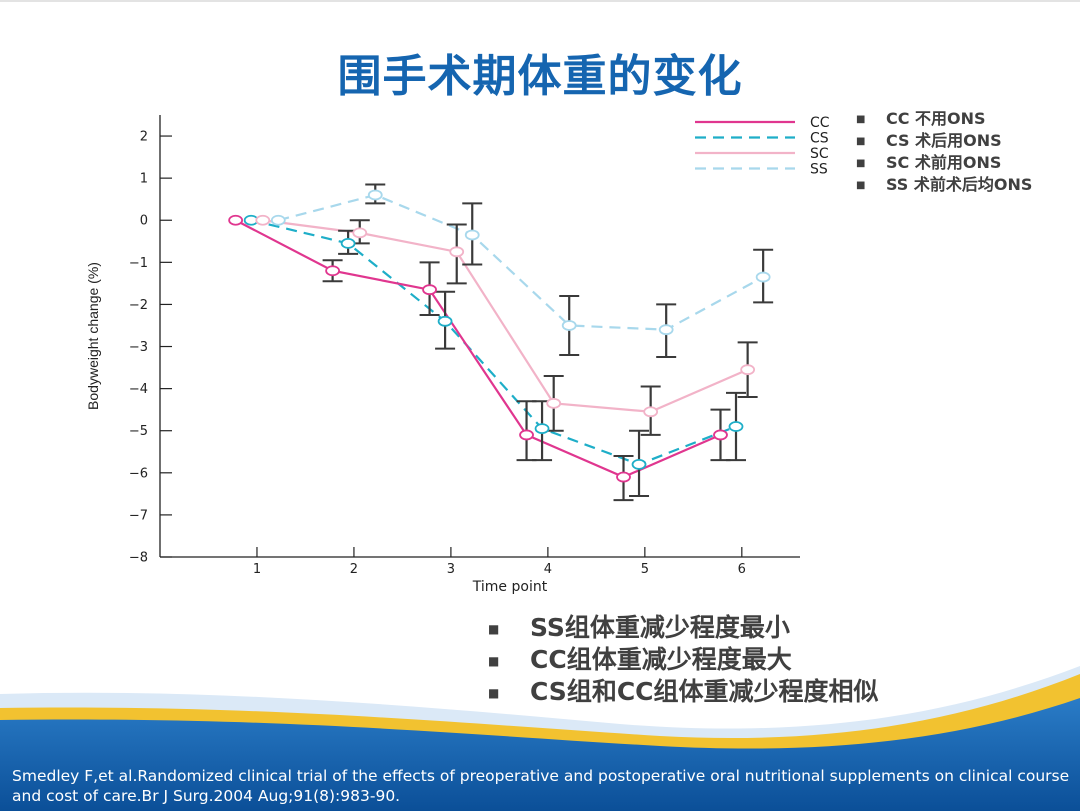  I want to click on footer-wave-blue, so click(540, 754).